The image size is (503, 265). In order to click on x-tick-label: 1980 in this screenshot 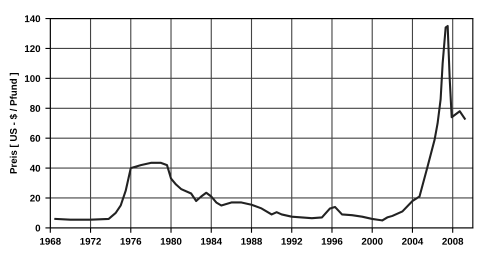, I will do `click(171, 241)`.